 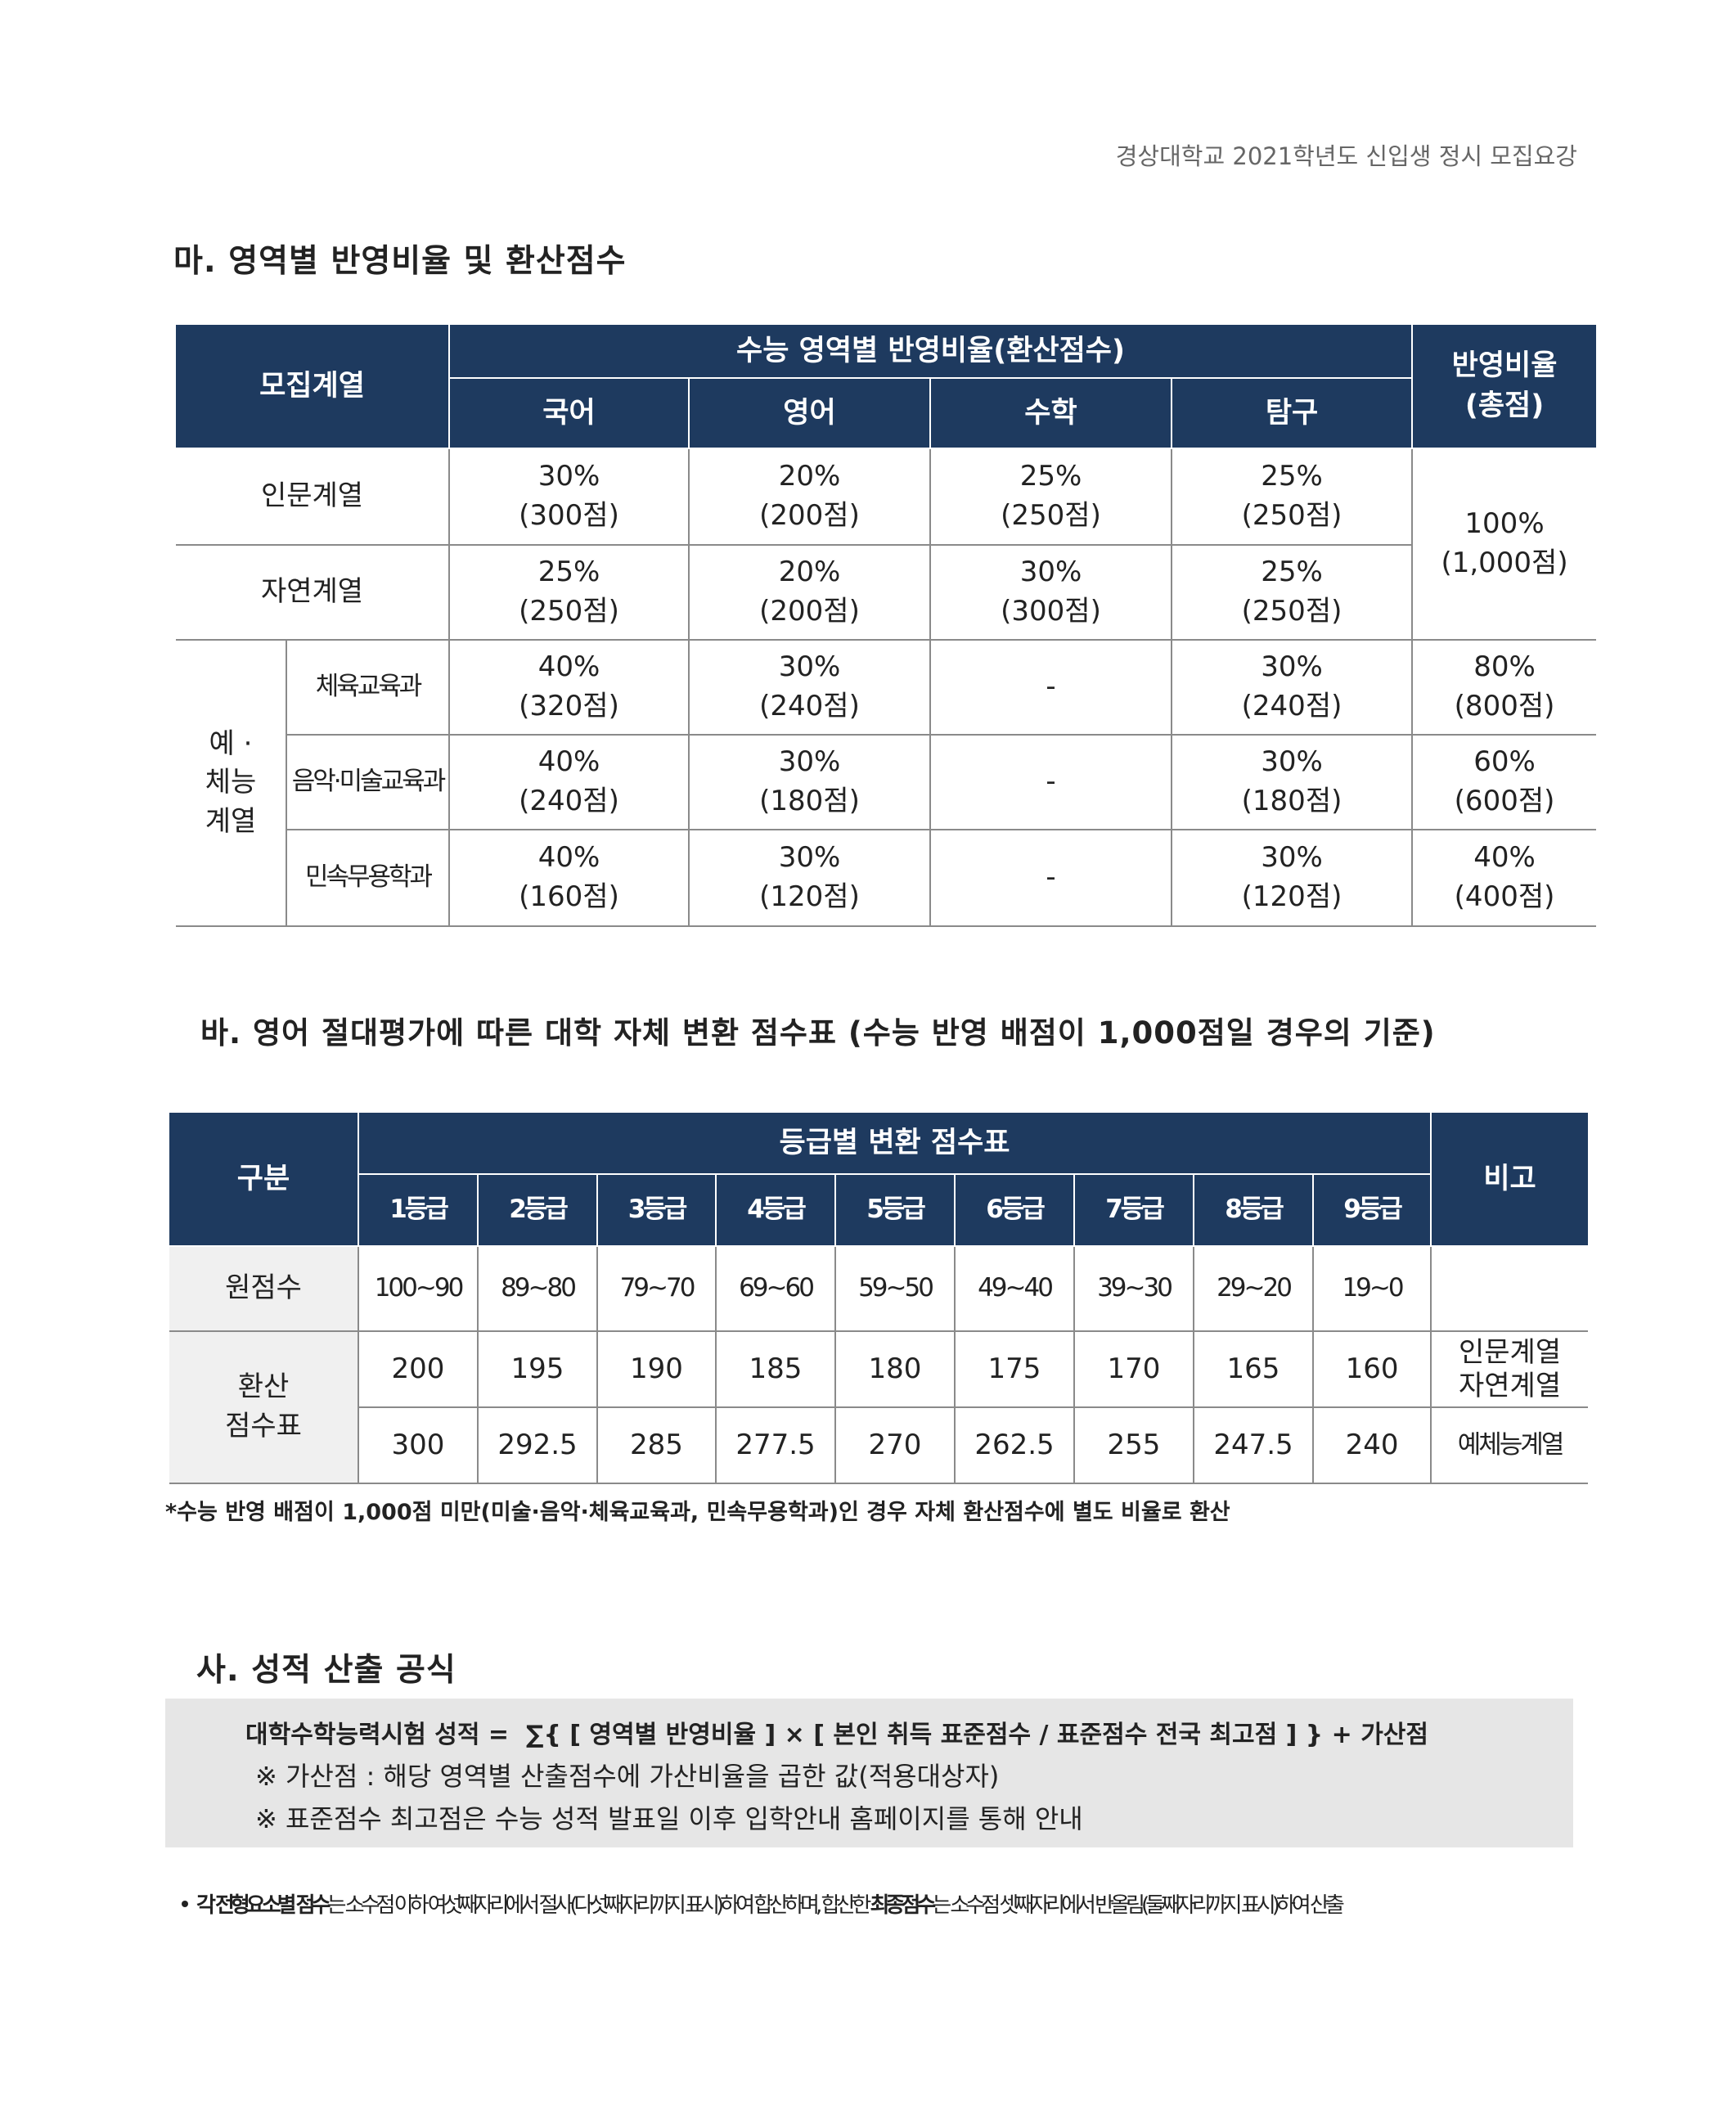 I want to click on table-cell: 예 · 체능 계열, so click(x=231, y=783).